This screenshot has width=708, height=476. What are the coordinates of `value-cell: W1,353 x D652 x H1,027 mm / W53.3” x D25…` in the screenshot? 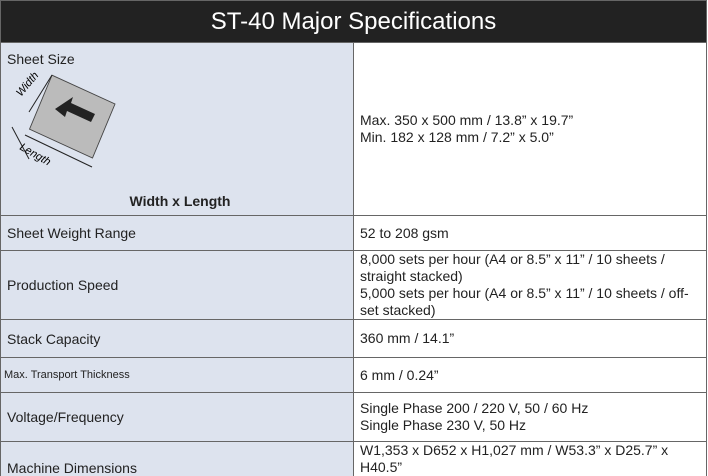 It's located at (530, 458).